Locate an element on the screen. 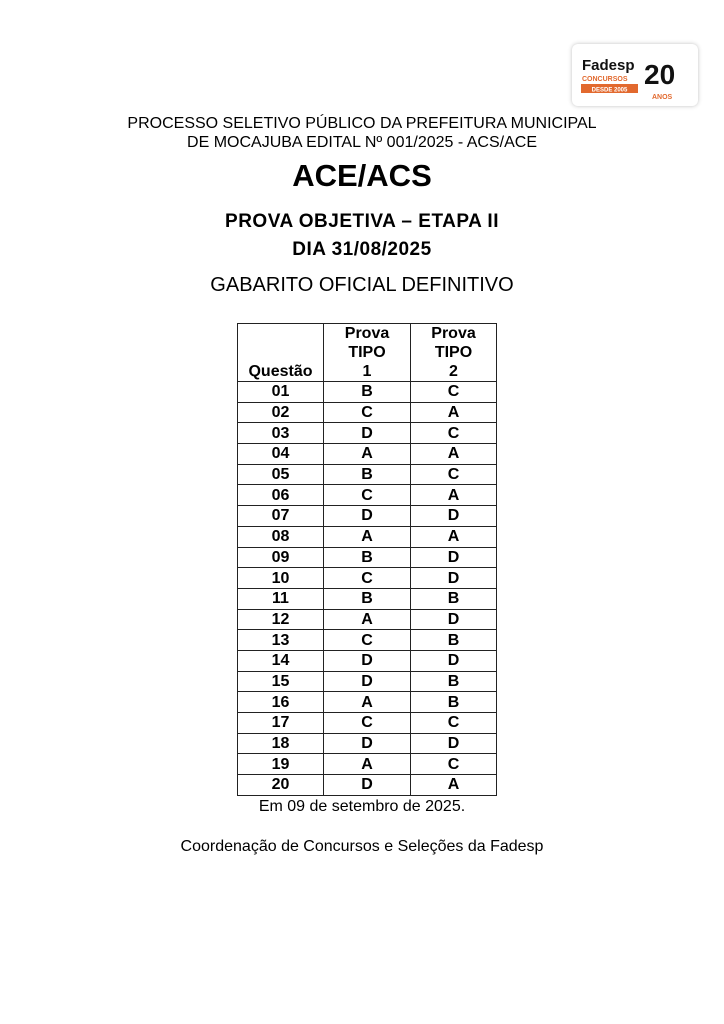  question-number: 07 is located at coordinates (280, 516).